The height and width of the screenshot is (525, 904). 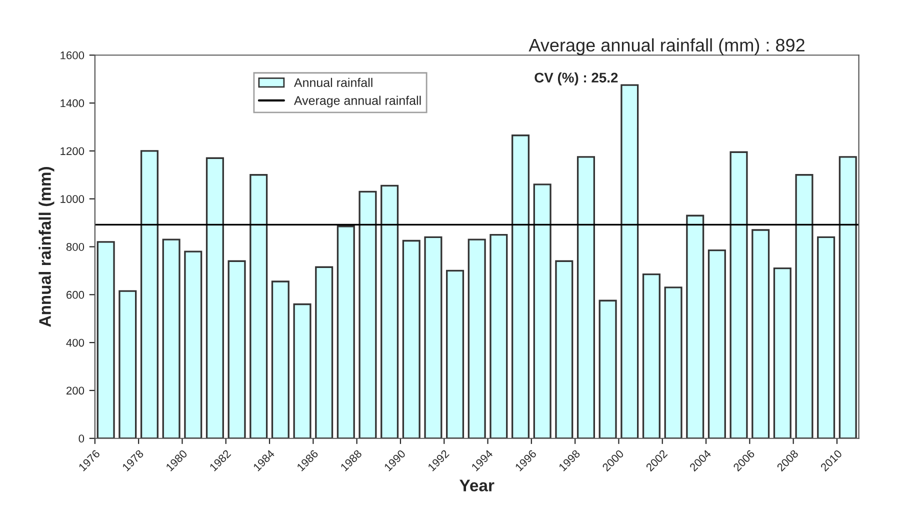 What do you see at coordinates (666, 47) in the screenshot?
I see `text: Average annual rainfall (mm) : 892` at bounding box center [666, 47].